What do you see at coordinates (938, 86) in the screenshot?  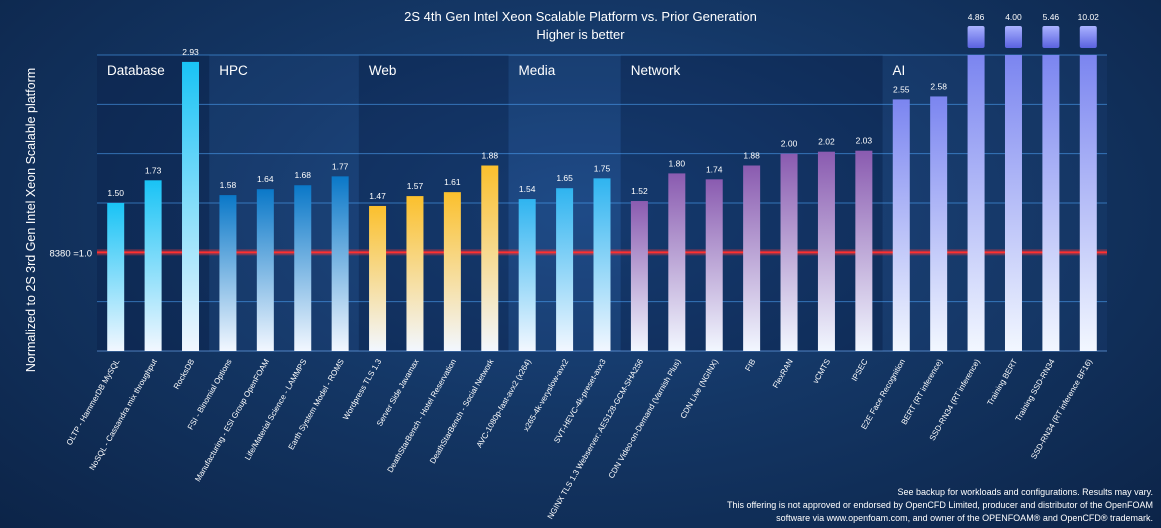 I see `value-label: 2.58` at bounding box center [938, 86].